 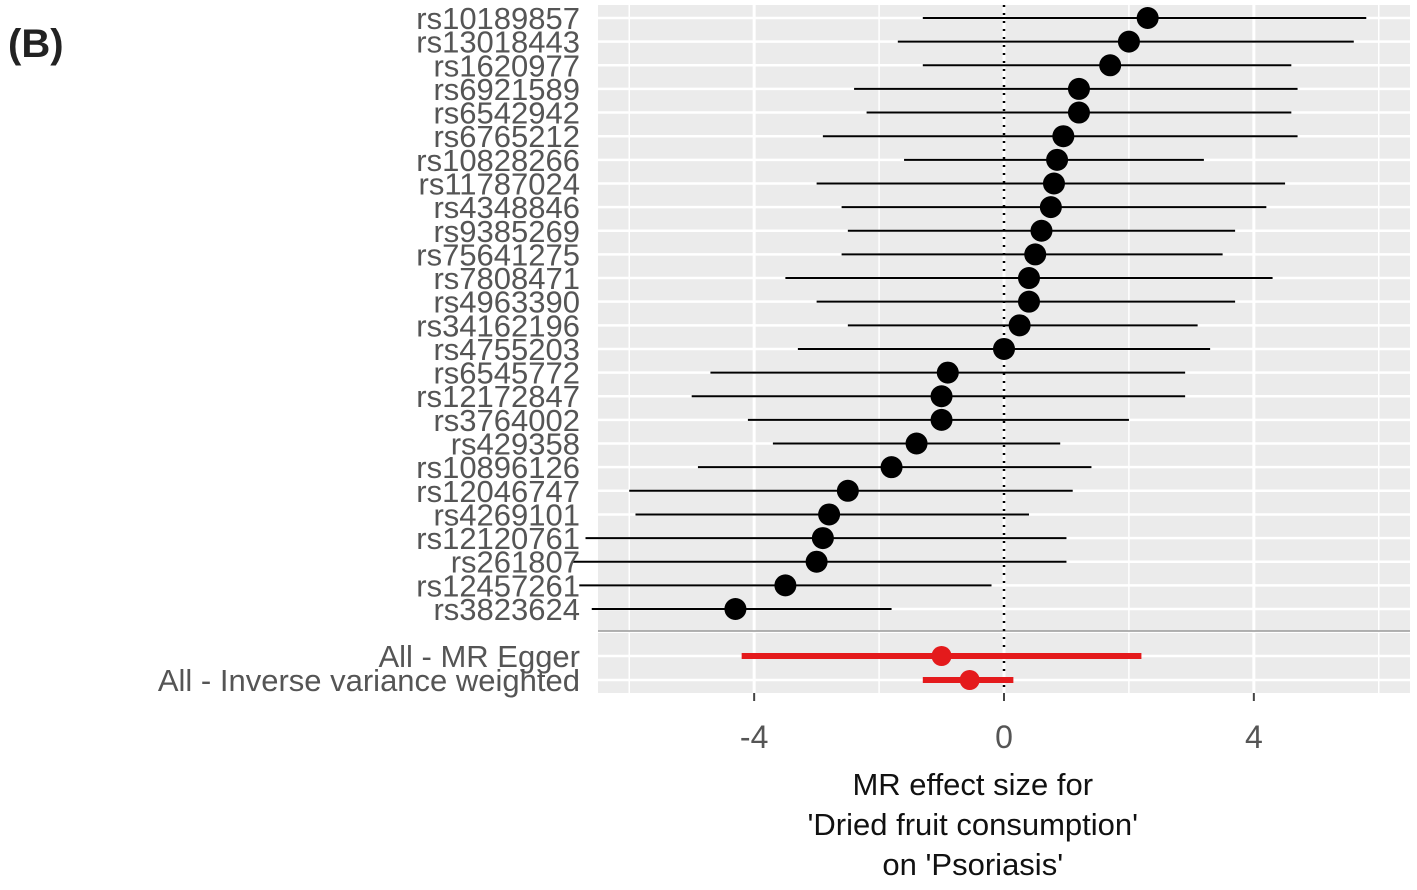 What do you see at coordinates (1078, 88) in the screenshot?
I see `snp-point-rs6921589` at bounding box center [1078, 88].